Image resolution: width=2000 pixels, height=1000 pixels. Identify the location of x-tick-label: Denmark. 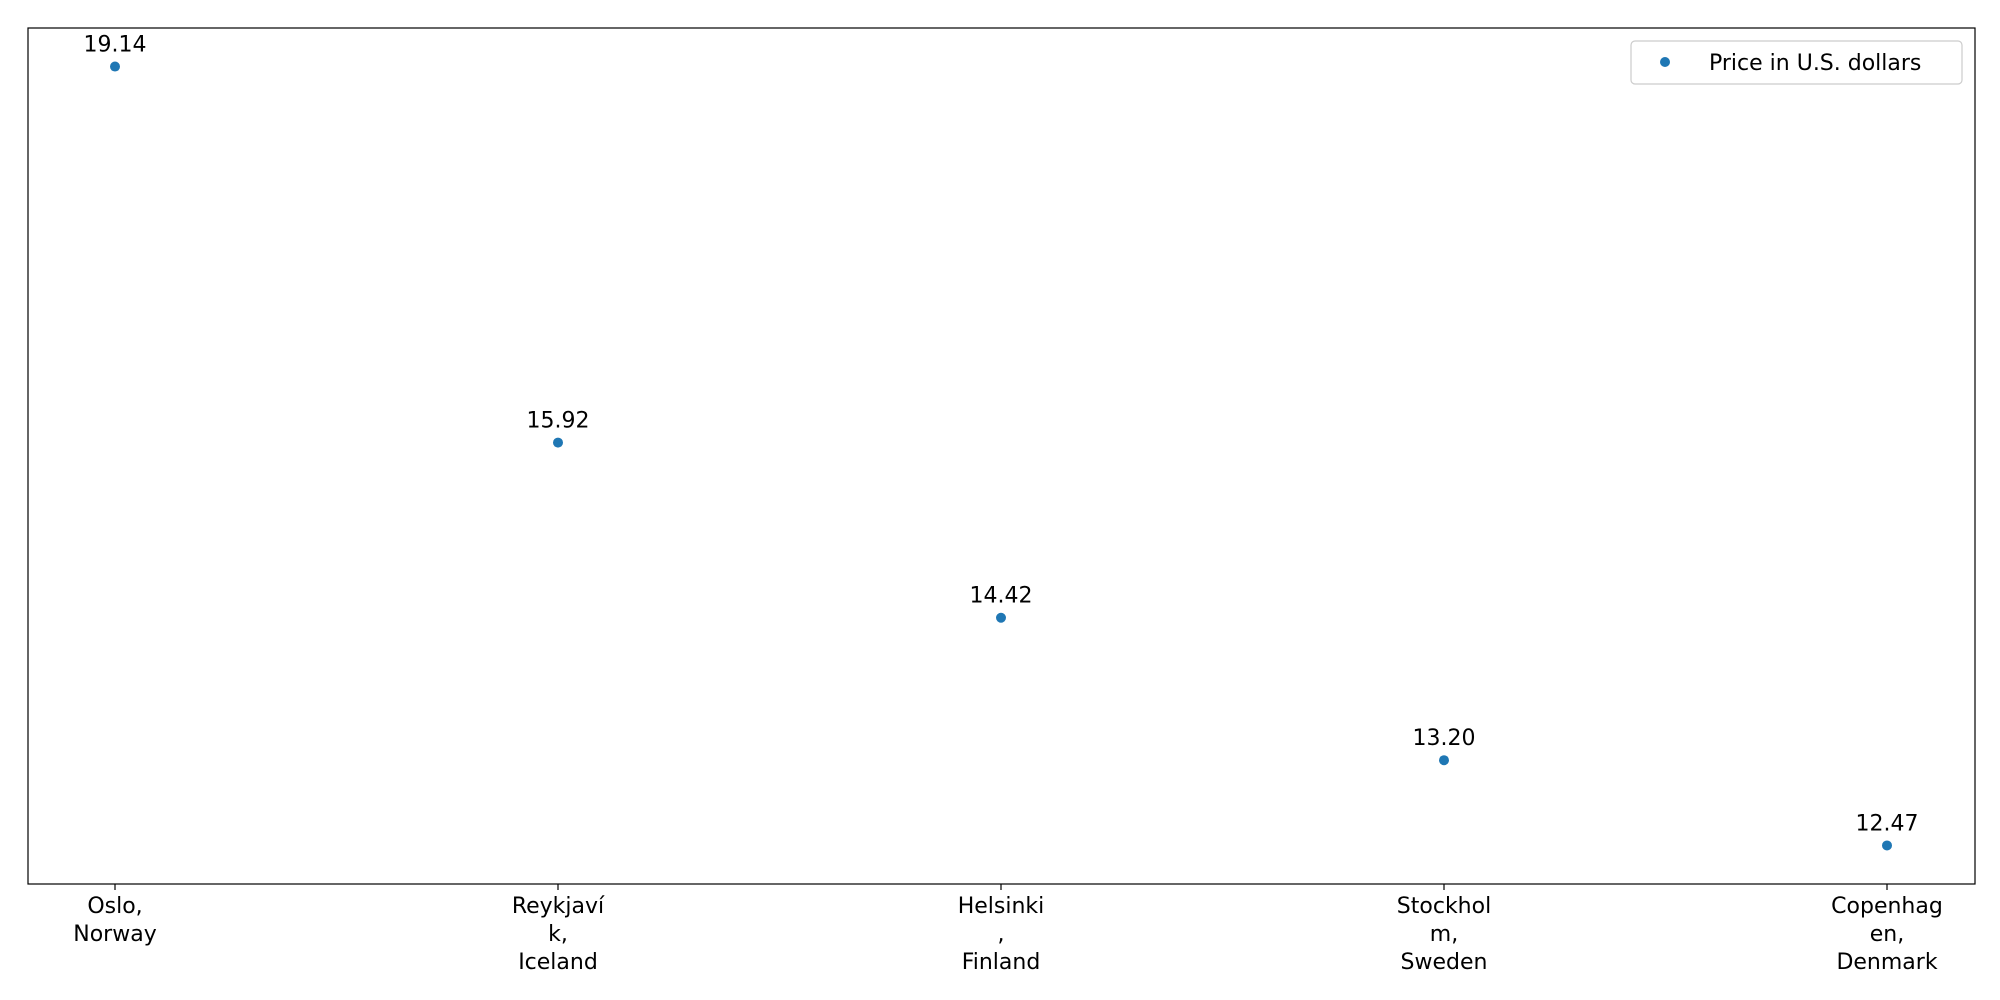
(1886, 962).